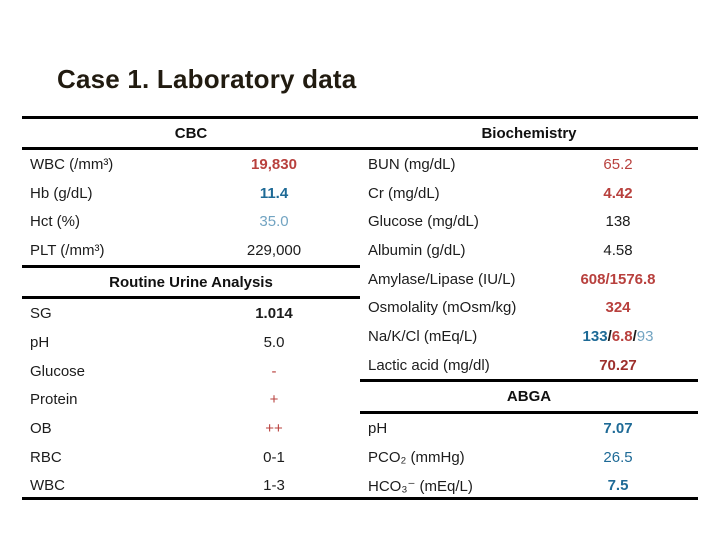  I want to click on value-segment: 4.58, so click(618, 250).